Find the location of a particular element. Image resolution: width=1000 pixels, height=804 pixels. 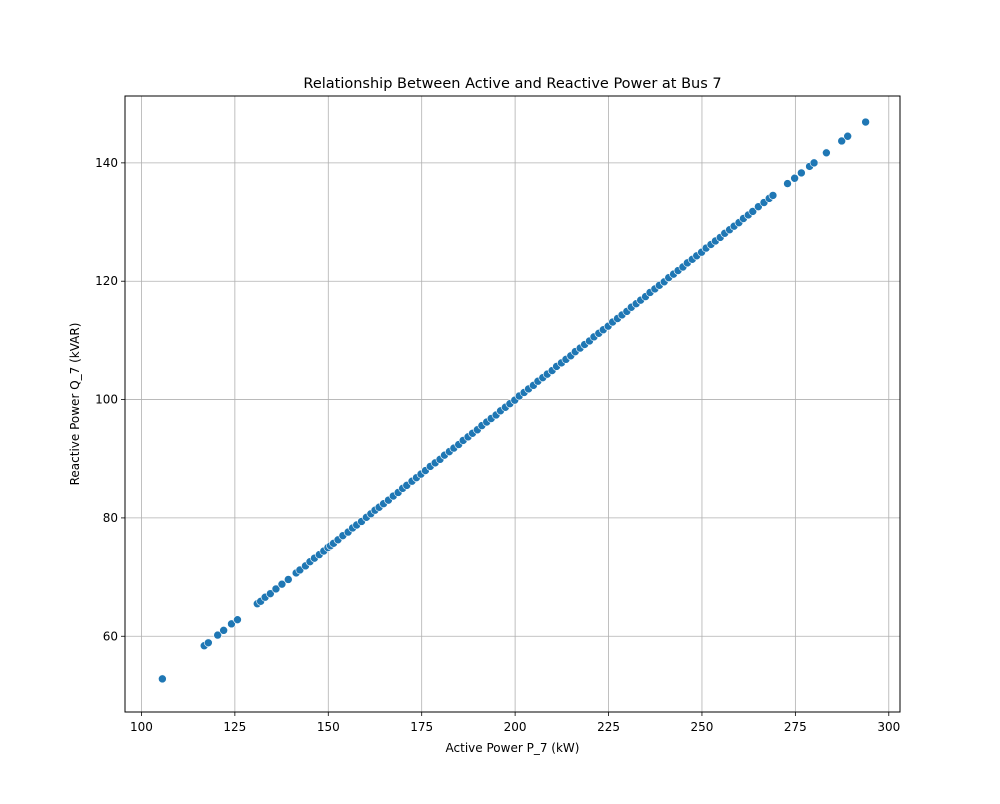

y-tick-label: 100 is located at coordinates (106, 400).